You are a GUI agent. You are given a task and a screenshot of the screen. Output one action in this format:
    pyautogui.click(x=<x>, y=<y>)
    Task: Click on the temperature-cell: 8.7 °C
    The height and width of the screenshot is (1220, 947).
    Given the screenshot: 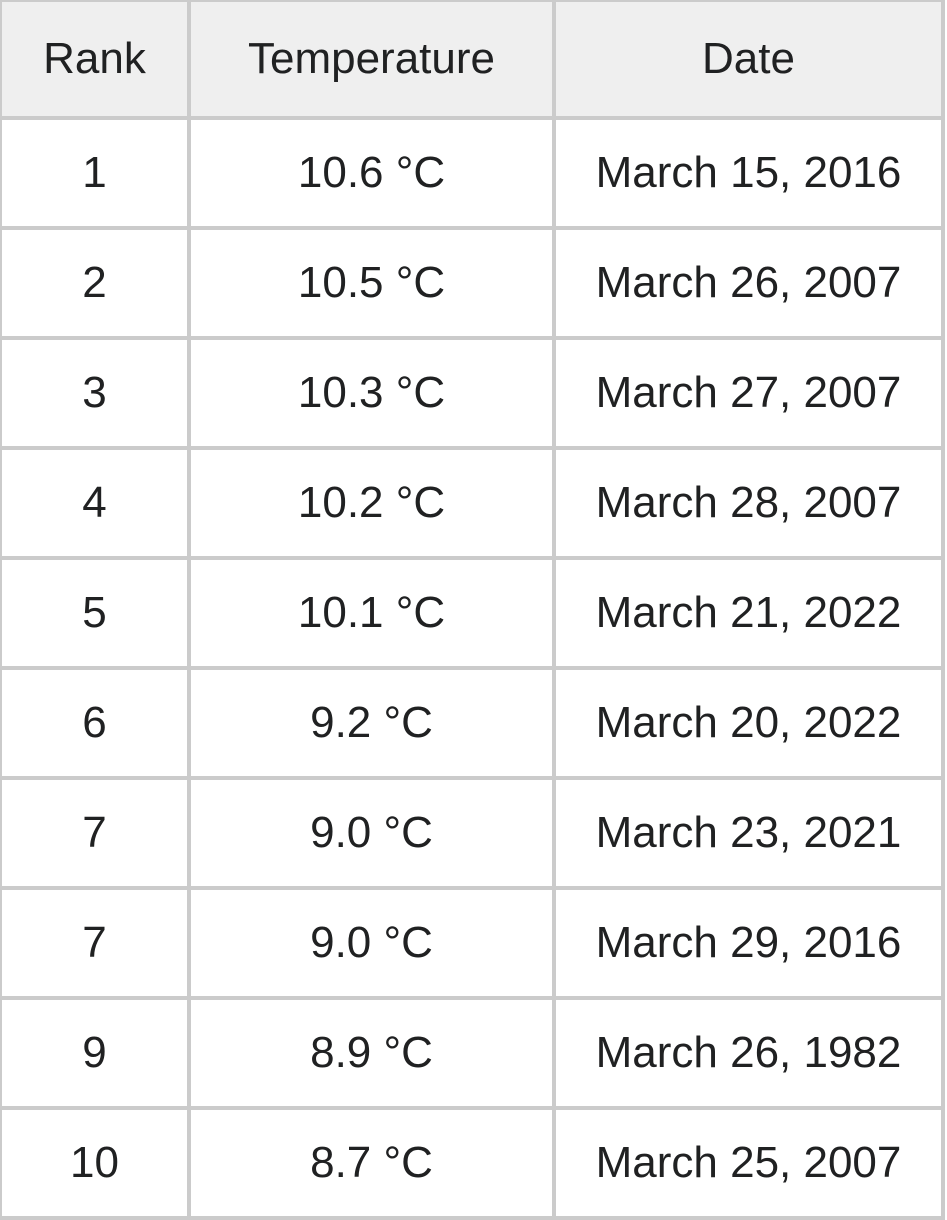 What is the action you would take?
    pyautogui.click(x=371, y=1163)
    